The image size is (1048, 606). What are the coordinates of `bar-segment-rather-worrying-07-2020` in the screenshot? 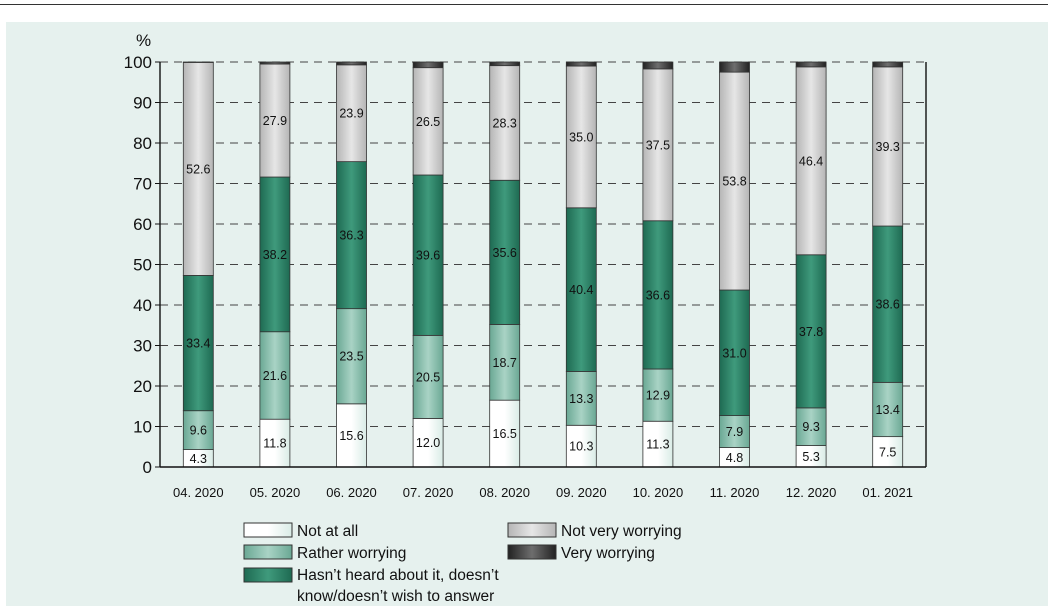 It's located at (428, 376).